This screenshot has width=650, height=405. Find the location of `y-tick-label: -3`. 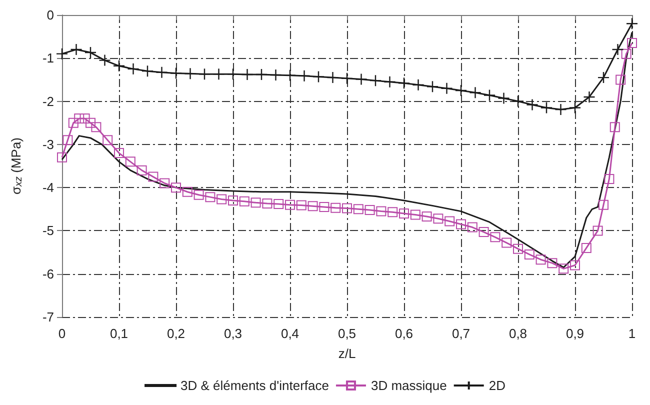

y-tick-label: -3 is located at coordinates (48, 144).